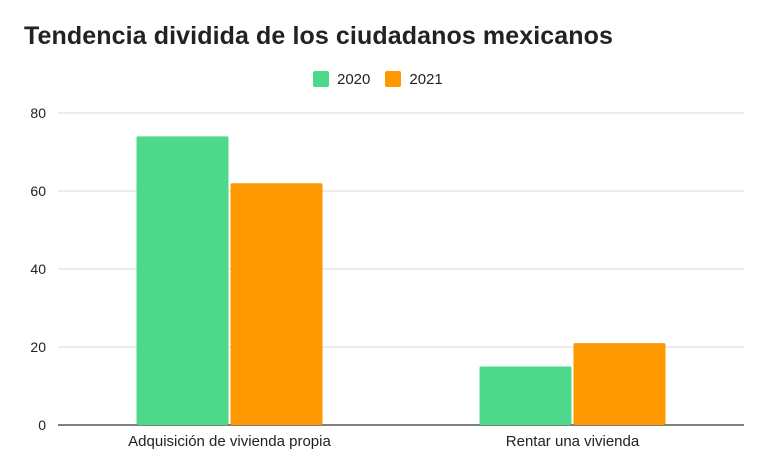 This screenshot has height=475, width=768. What do you see at coordinates (229, 441) in the screenshot?
I see `x-category-label: Adquisición de vivienda propia` at bounding box center [229, 441].